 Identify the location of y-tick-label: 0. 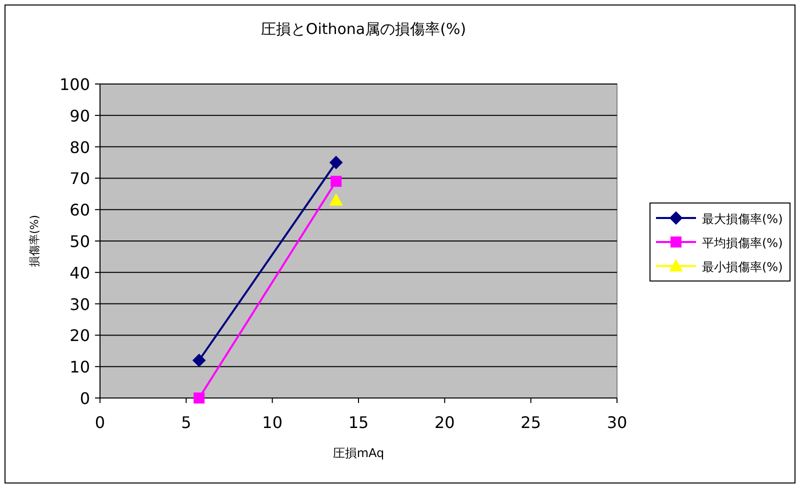
(85, 398).